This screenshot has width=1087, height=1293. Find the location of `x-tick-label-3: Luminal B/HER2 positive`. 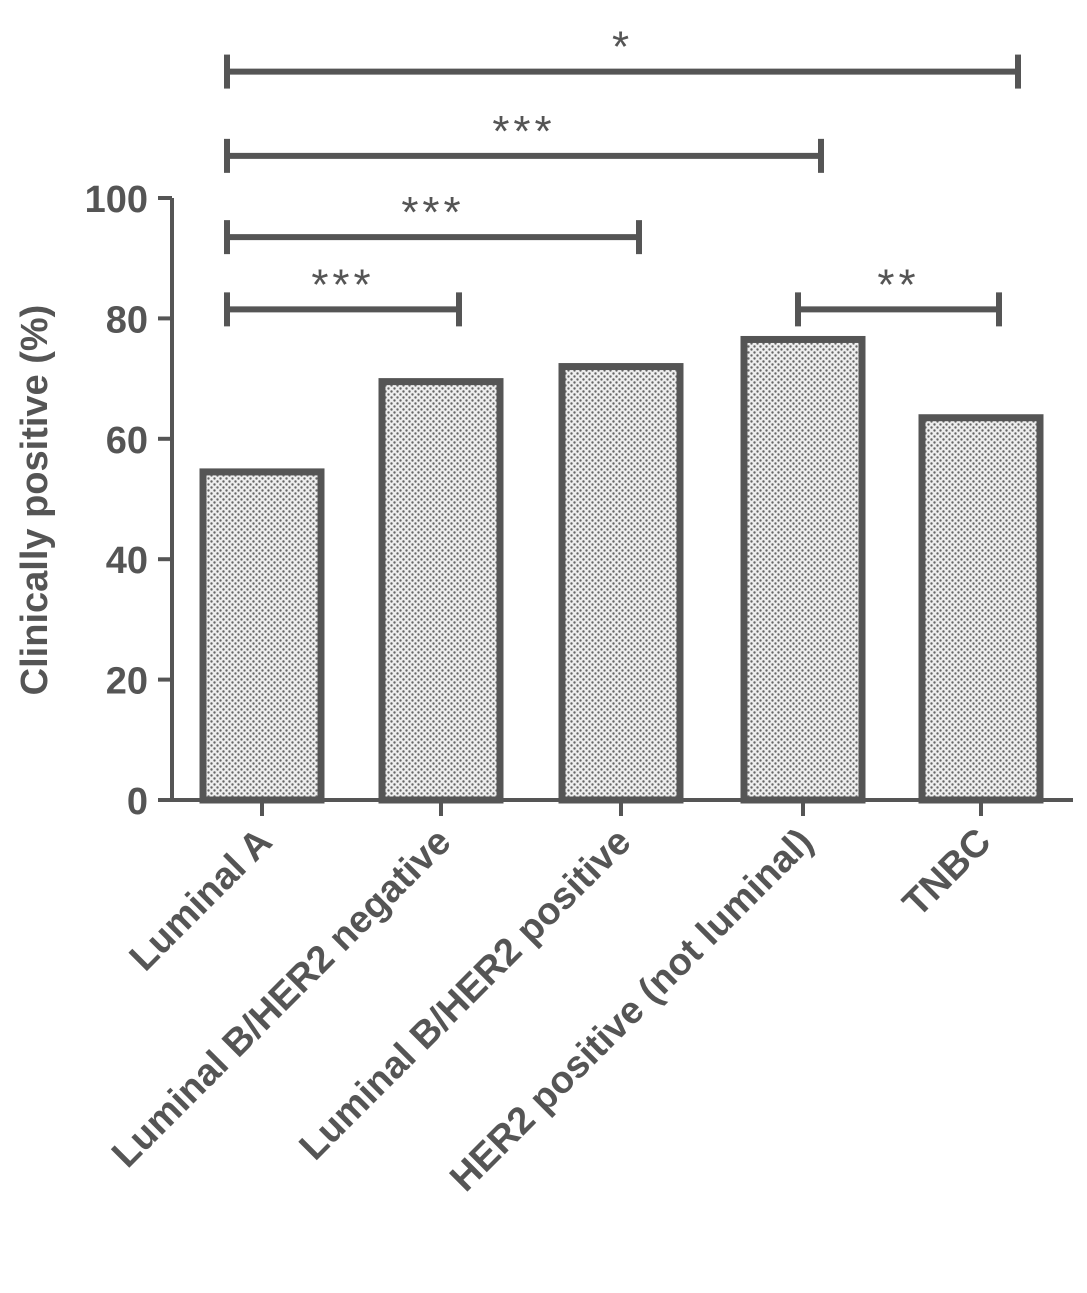

x-tick-label-3: Luminal B/HER2 positive is located at coordinates (466, 995).